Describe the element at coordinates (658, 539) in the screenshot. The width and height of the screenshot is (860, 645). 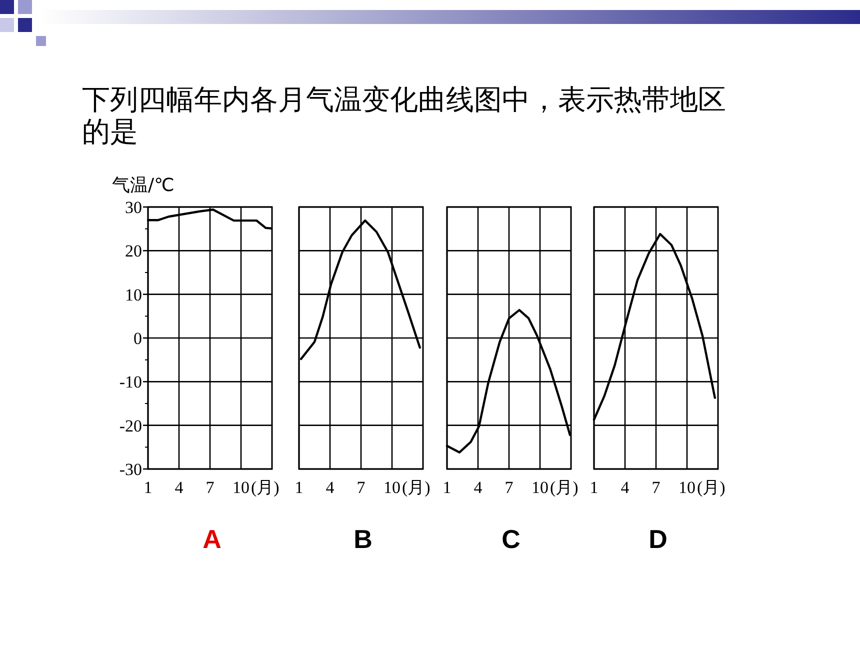
I see `text: D` at that location.